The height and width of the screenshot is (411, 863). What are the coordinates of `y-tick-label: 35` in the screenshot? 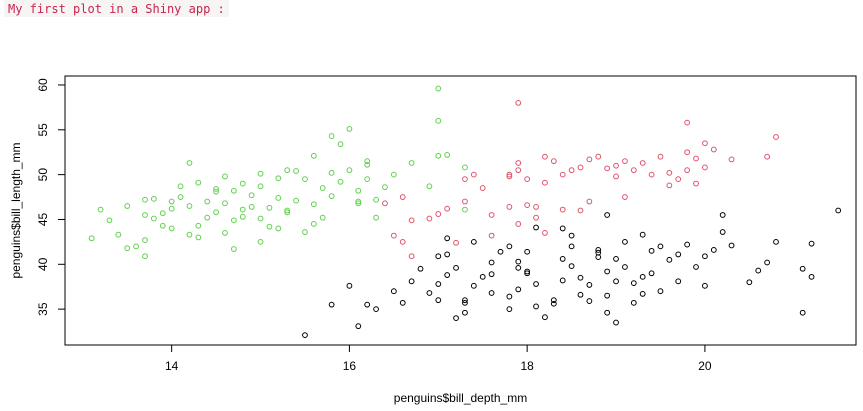 It's located at (43, 309).